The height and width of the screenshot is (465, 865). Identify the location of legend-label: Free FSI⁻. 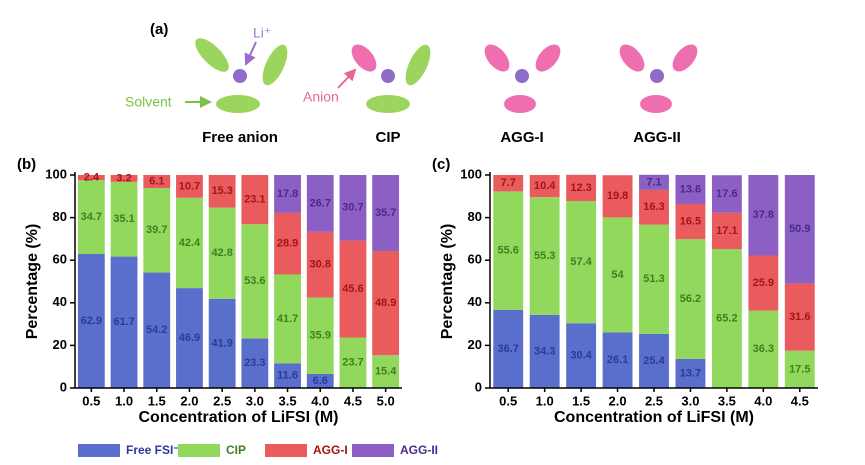
(153, 450).